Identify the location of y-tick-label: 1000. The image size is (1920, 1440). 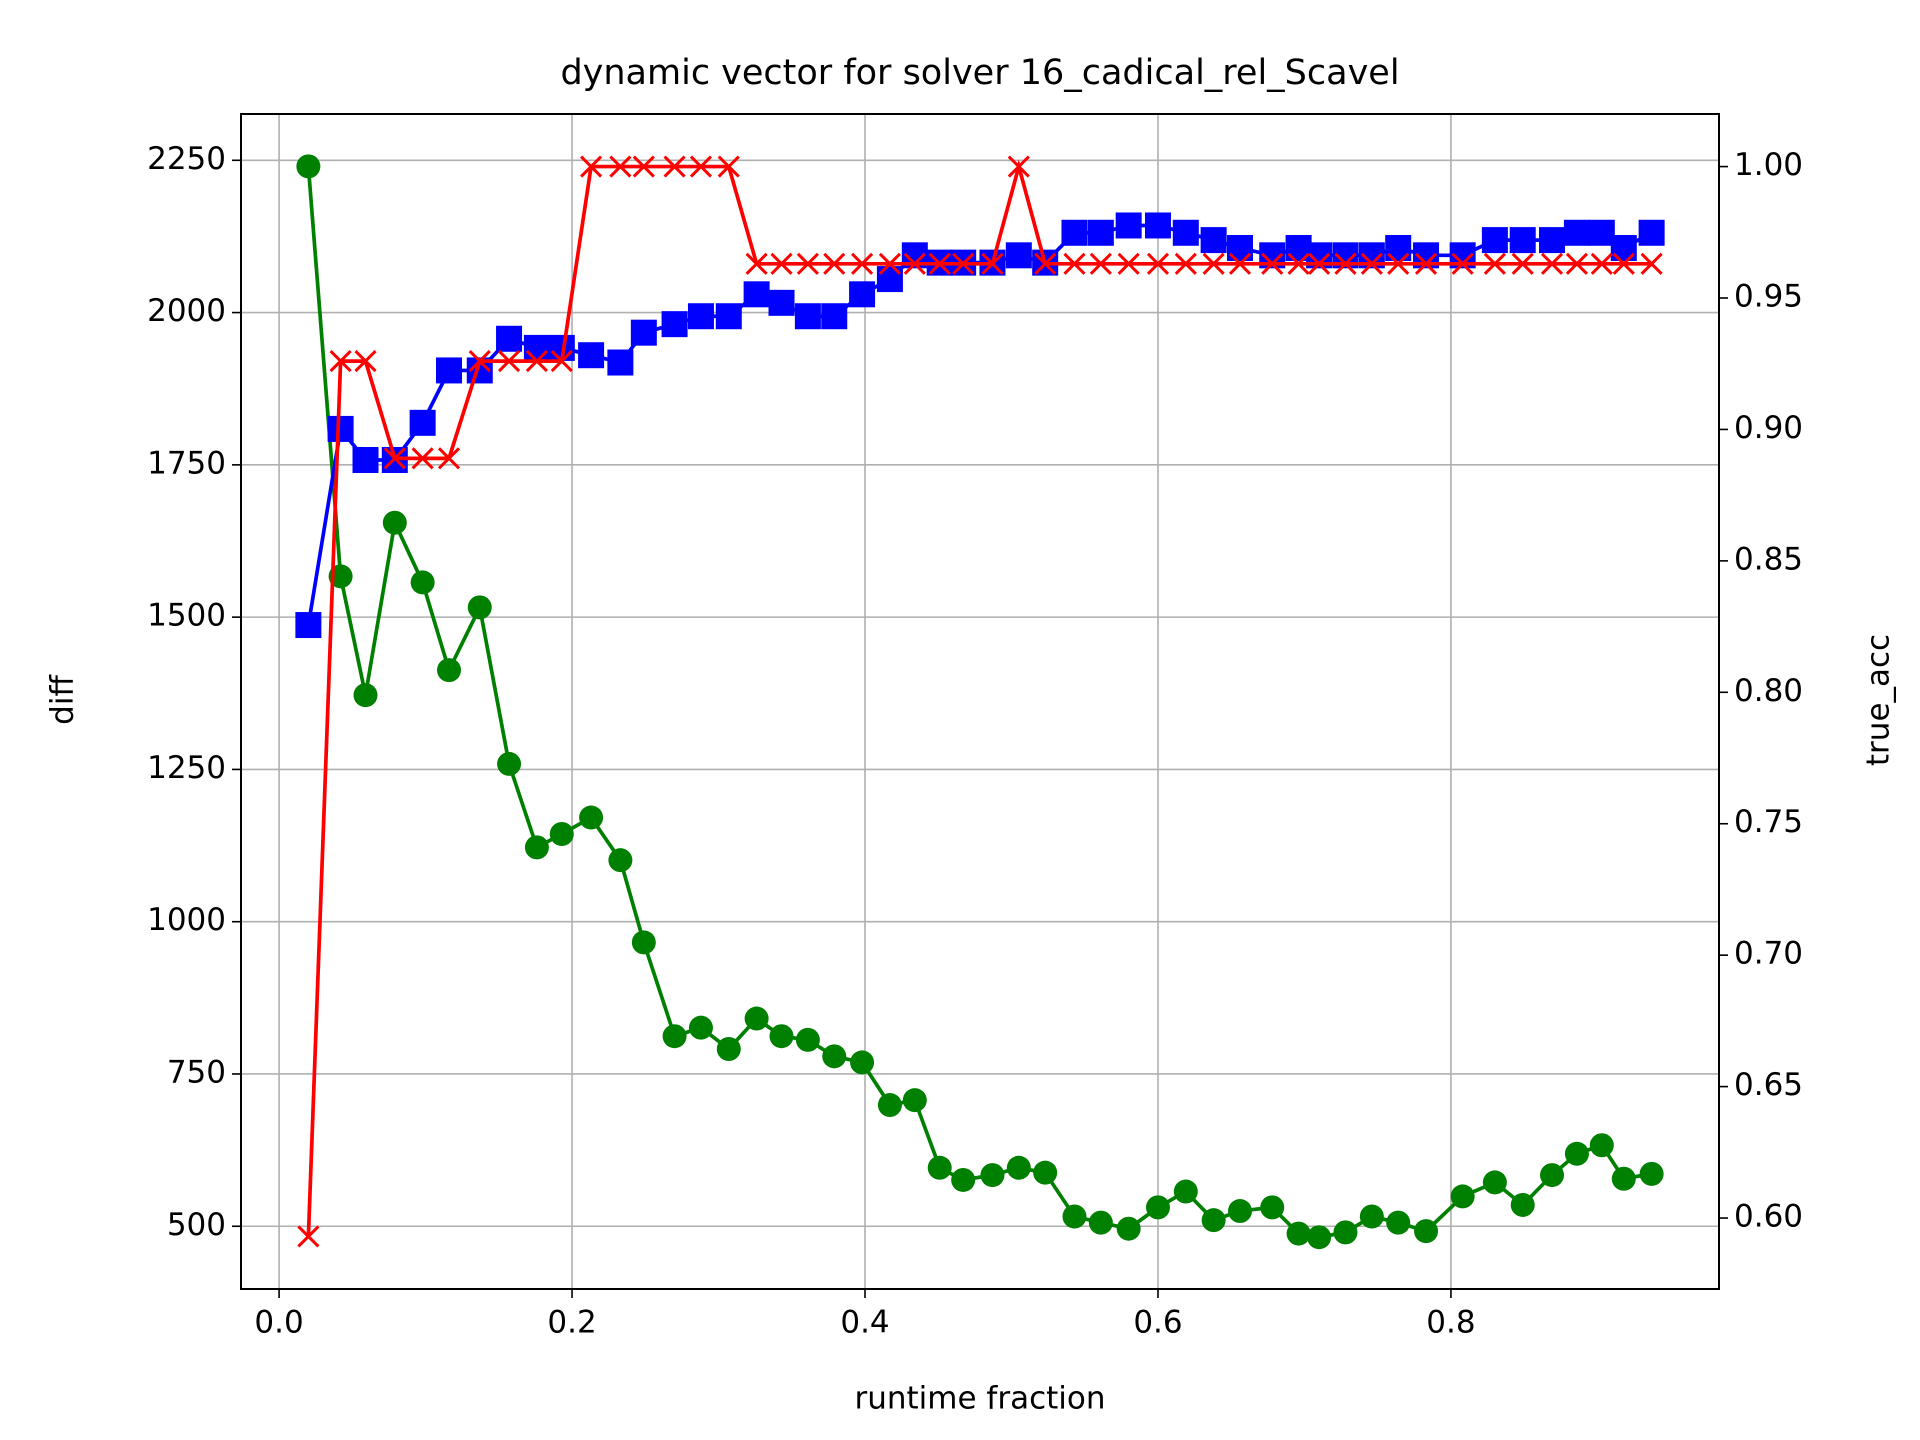
(186, 920).